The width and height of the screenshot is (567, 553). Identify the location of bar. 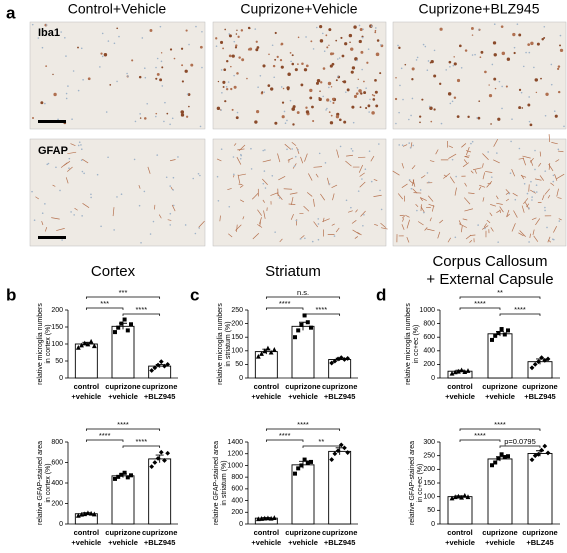
(460, 510).